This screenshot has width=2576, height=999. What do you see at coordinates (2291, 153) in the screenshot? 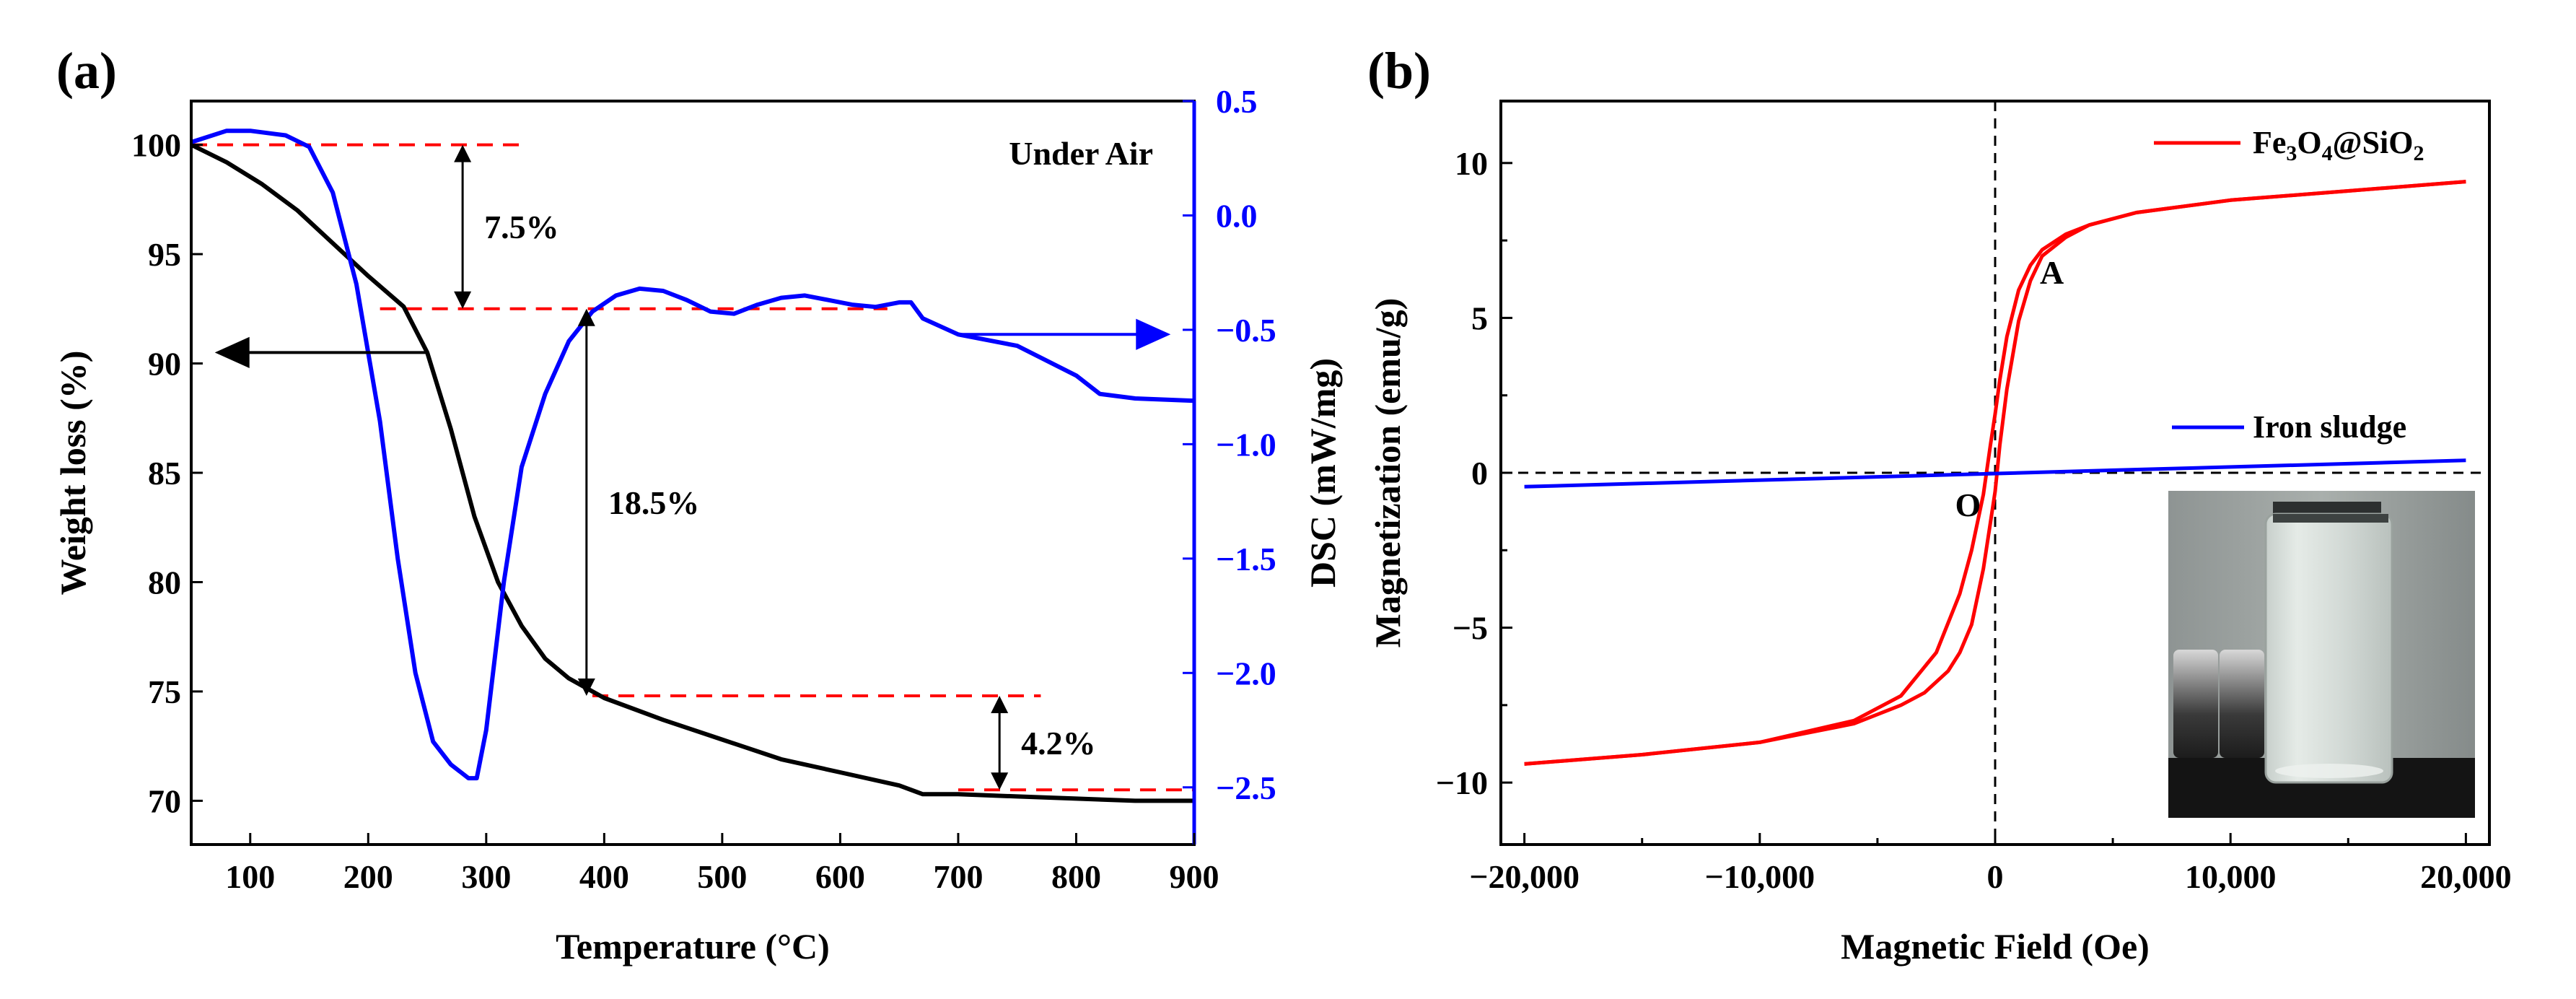
I see `legend-sub-3: 3` at bounding box center [2291, 153].